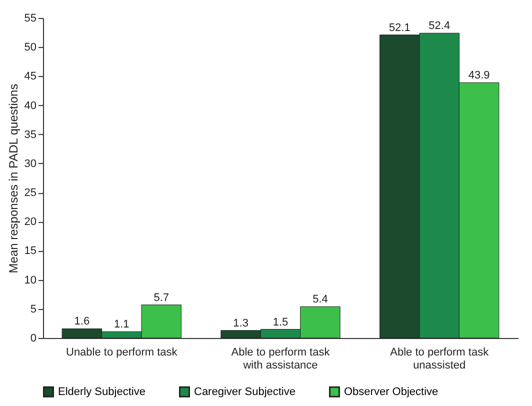 The image size is (532, 406). I want to click on y-tick-label: 15, so click(30, 251).